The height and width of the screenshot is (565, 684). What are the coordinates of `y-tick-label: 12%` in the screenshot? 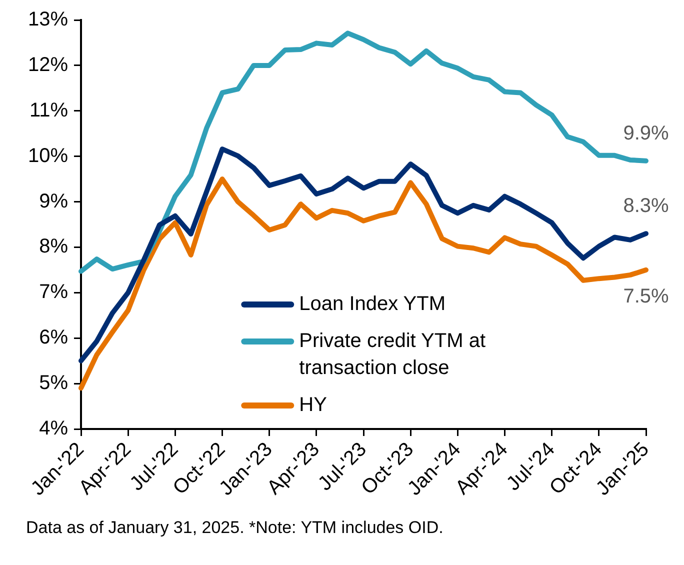 It's located at (48, 65).